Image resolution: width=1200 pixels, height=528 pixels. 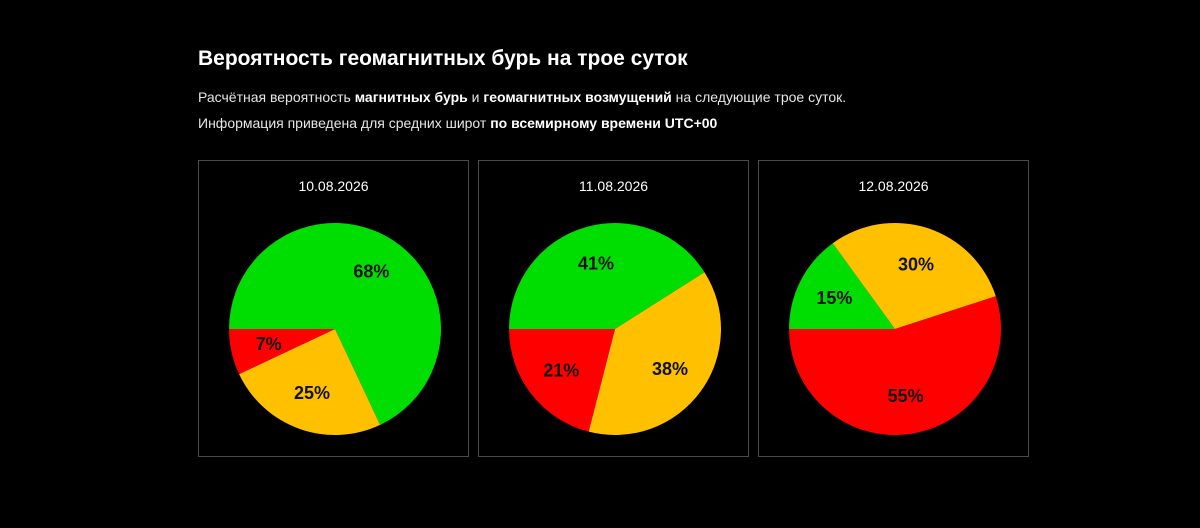 I want to click on chart-date: 10.08.2026, so click(x=333, y=186).